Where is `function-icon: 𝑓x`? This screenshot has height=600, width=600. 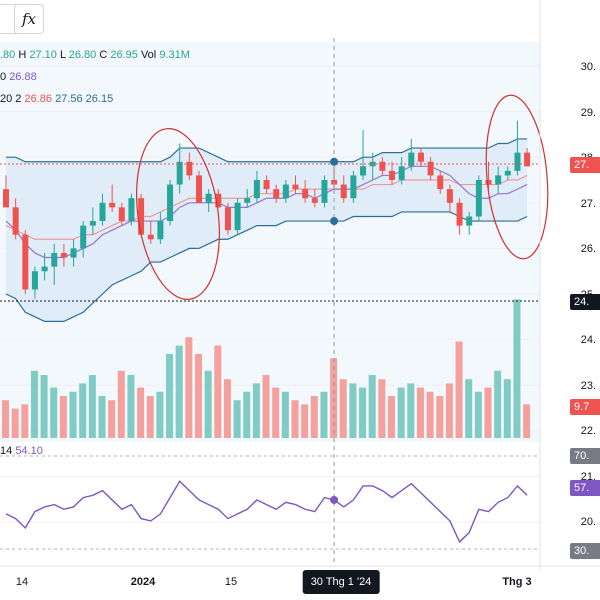 function-icon: 𝑓x is located at coordinates (28, 19).